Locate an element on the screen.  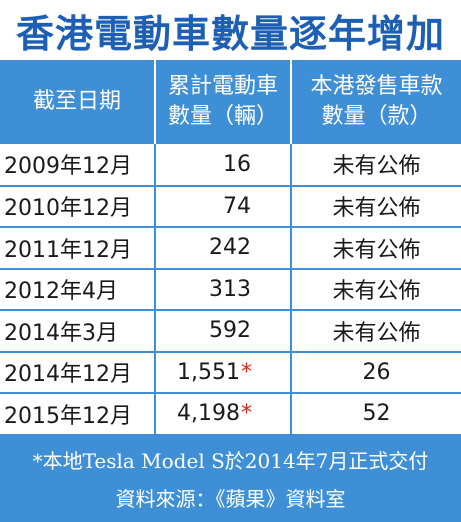
table-row: 2015年12月 4,198* 52 is located at coordinates (230, 414).